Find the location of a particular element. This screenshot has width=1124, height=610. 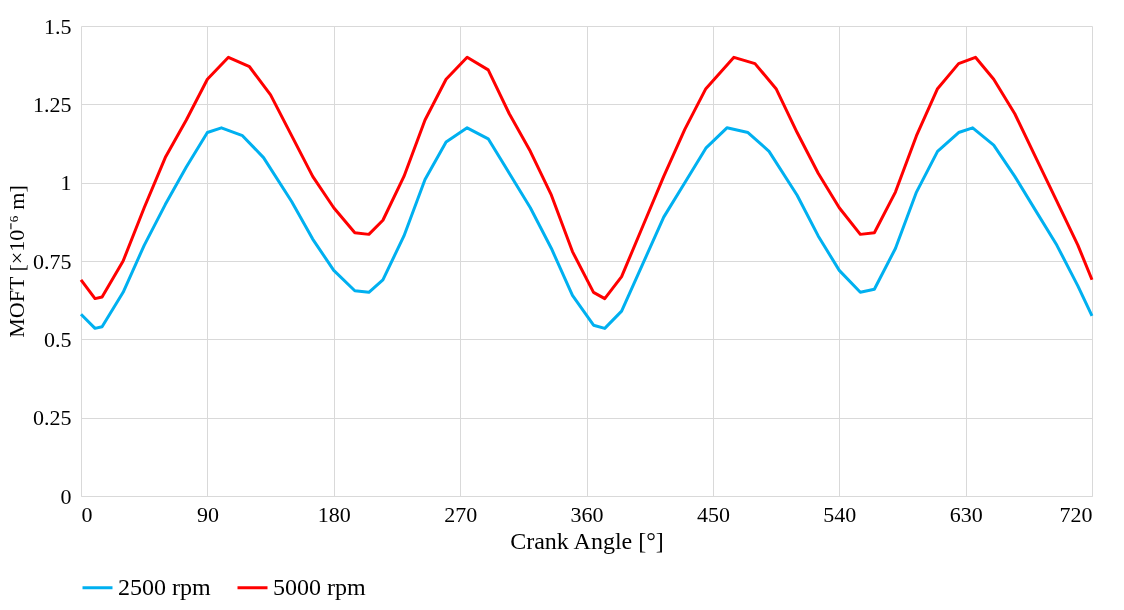

y-axis-title: MOFT [×10⁻⁶ m] is located at coordinates (16, 261).